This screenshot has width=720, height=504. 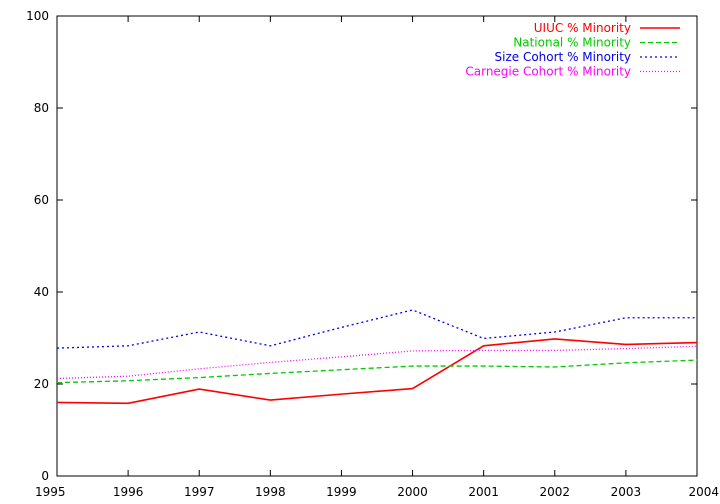 I want to click on legend-label: National % Minority, so click(x=572, y=43).